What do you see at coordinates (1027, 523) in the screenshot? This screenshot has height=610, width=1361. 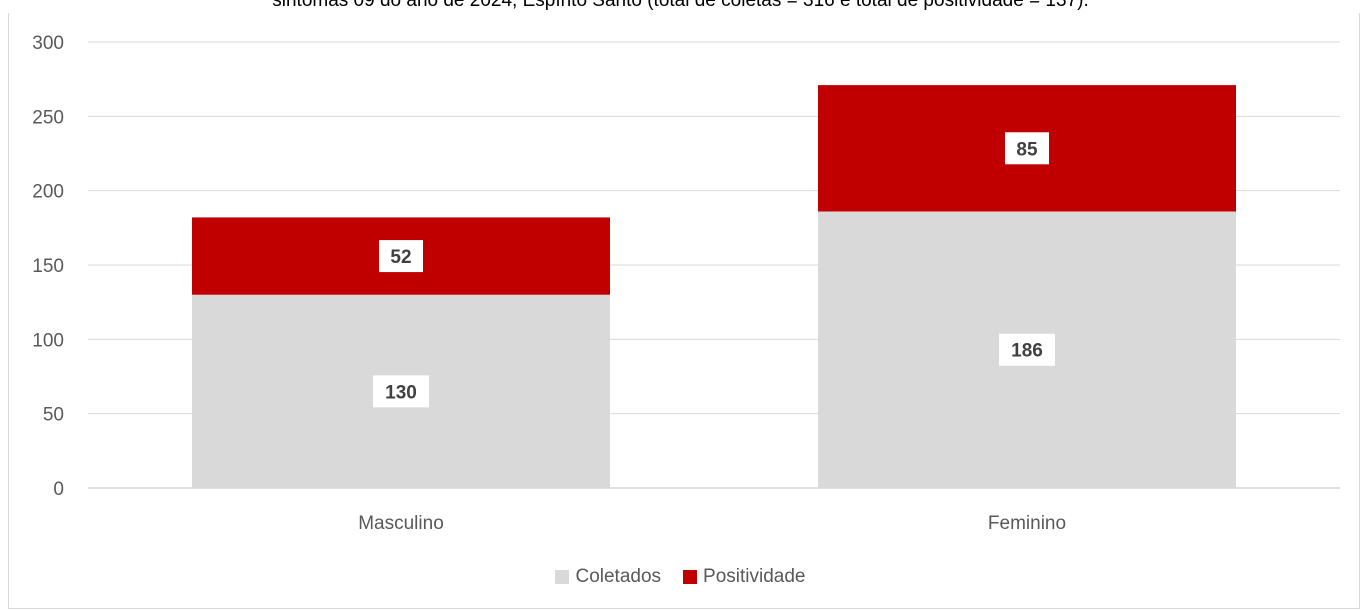 I see `x-category-label: Feminino` at bounding box center [1027, 523].